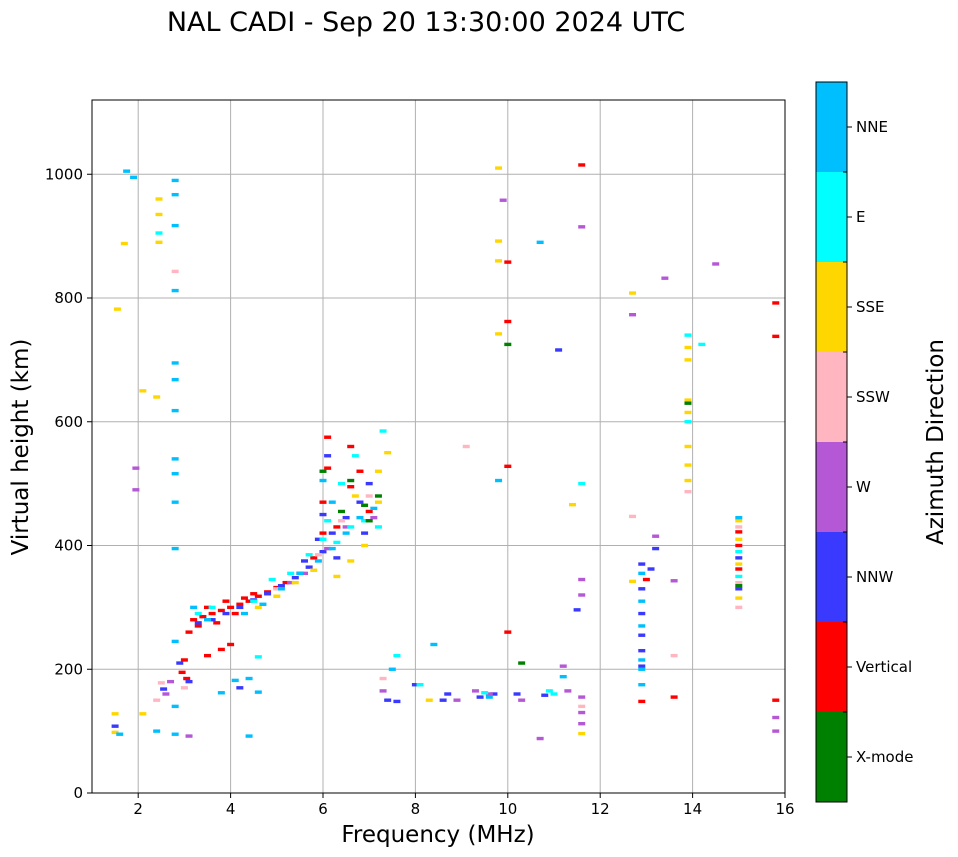 Image resolution: width=958 pixels, height=857 pixels. What do you see at coordinates (860, 217) in the screenshot?
I see `colorbar-tick-label: E` at bounding box center [860, 217].